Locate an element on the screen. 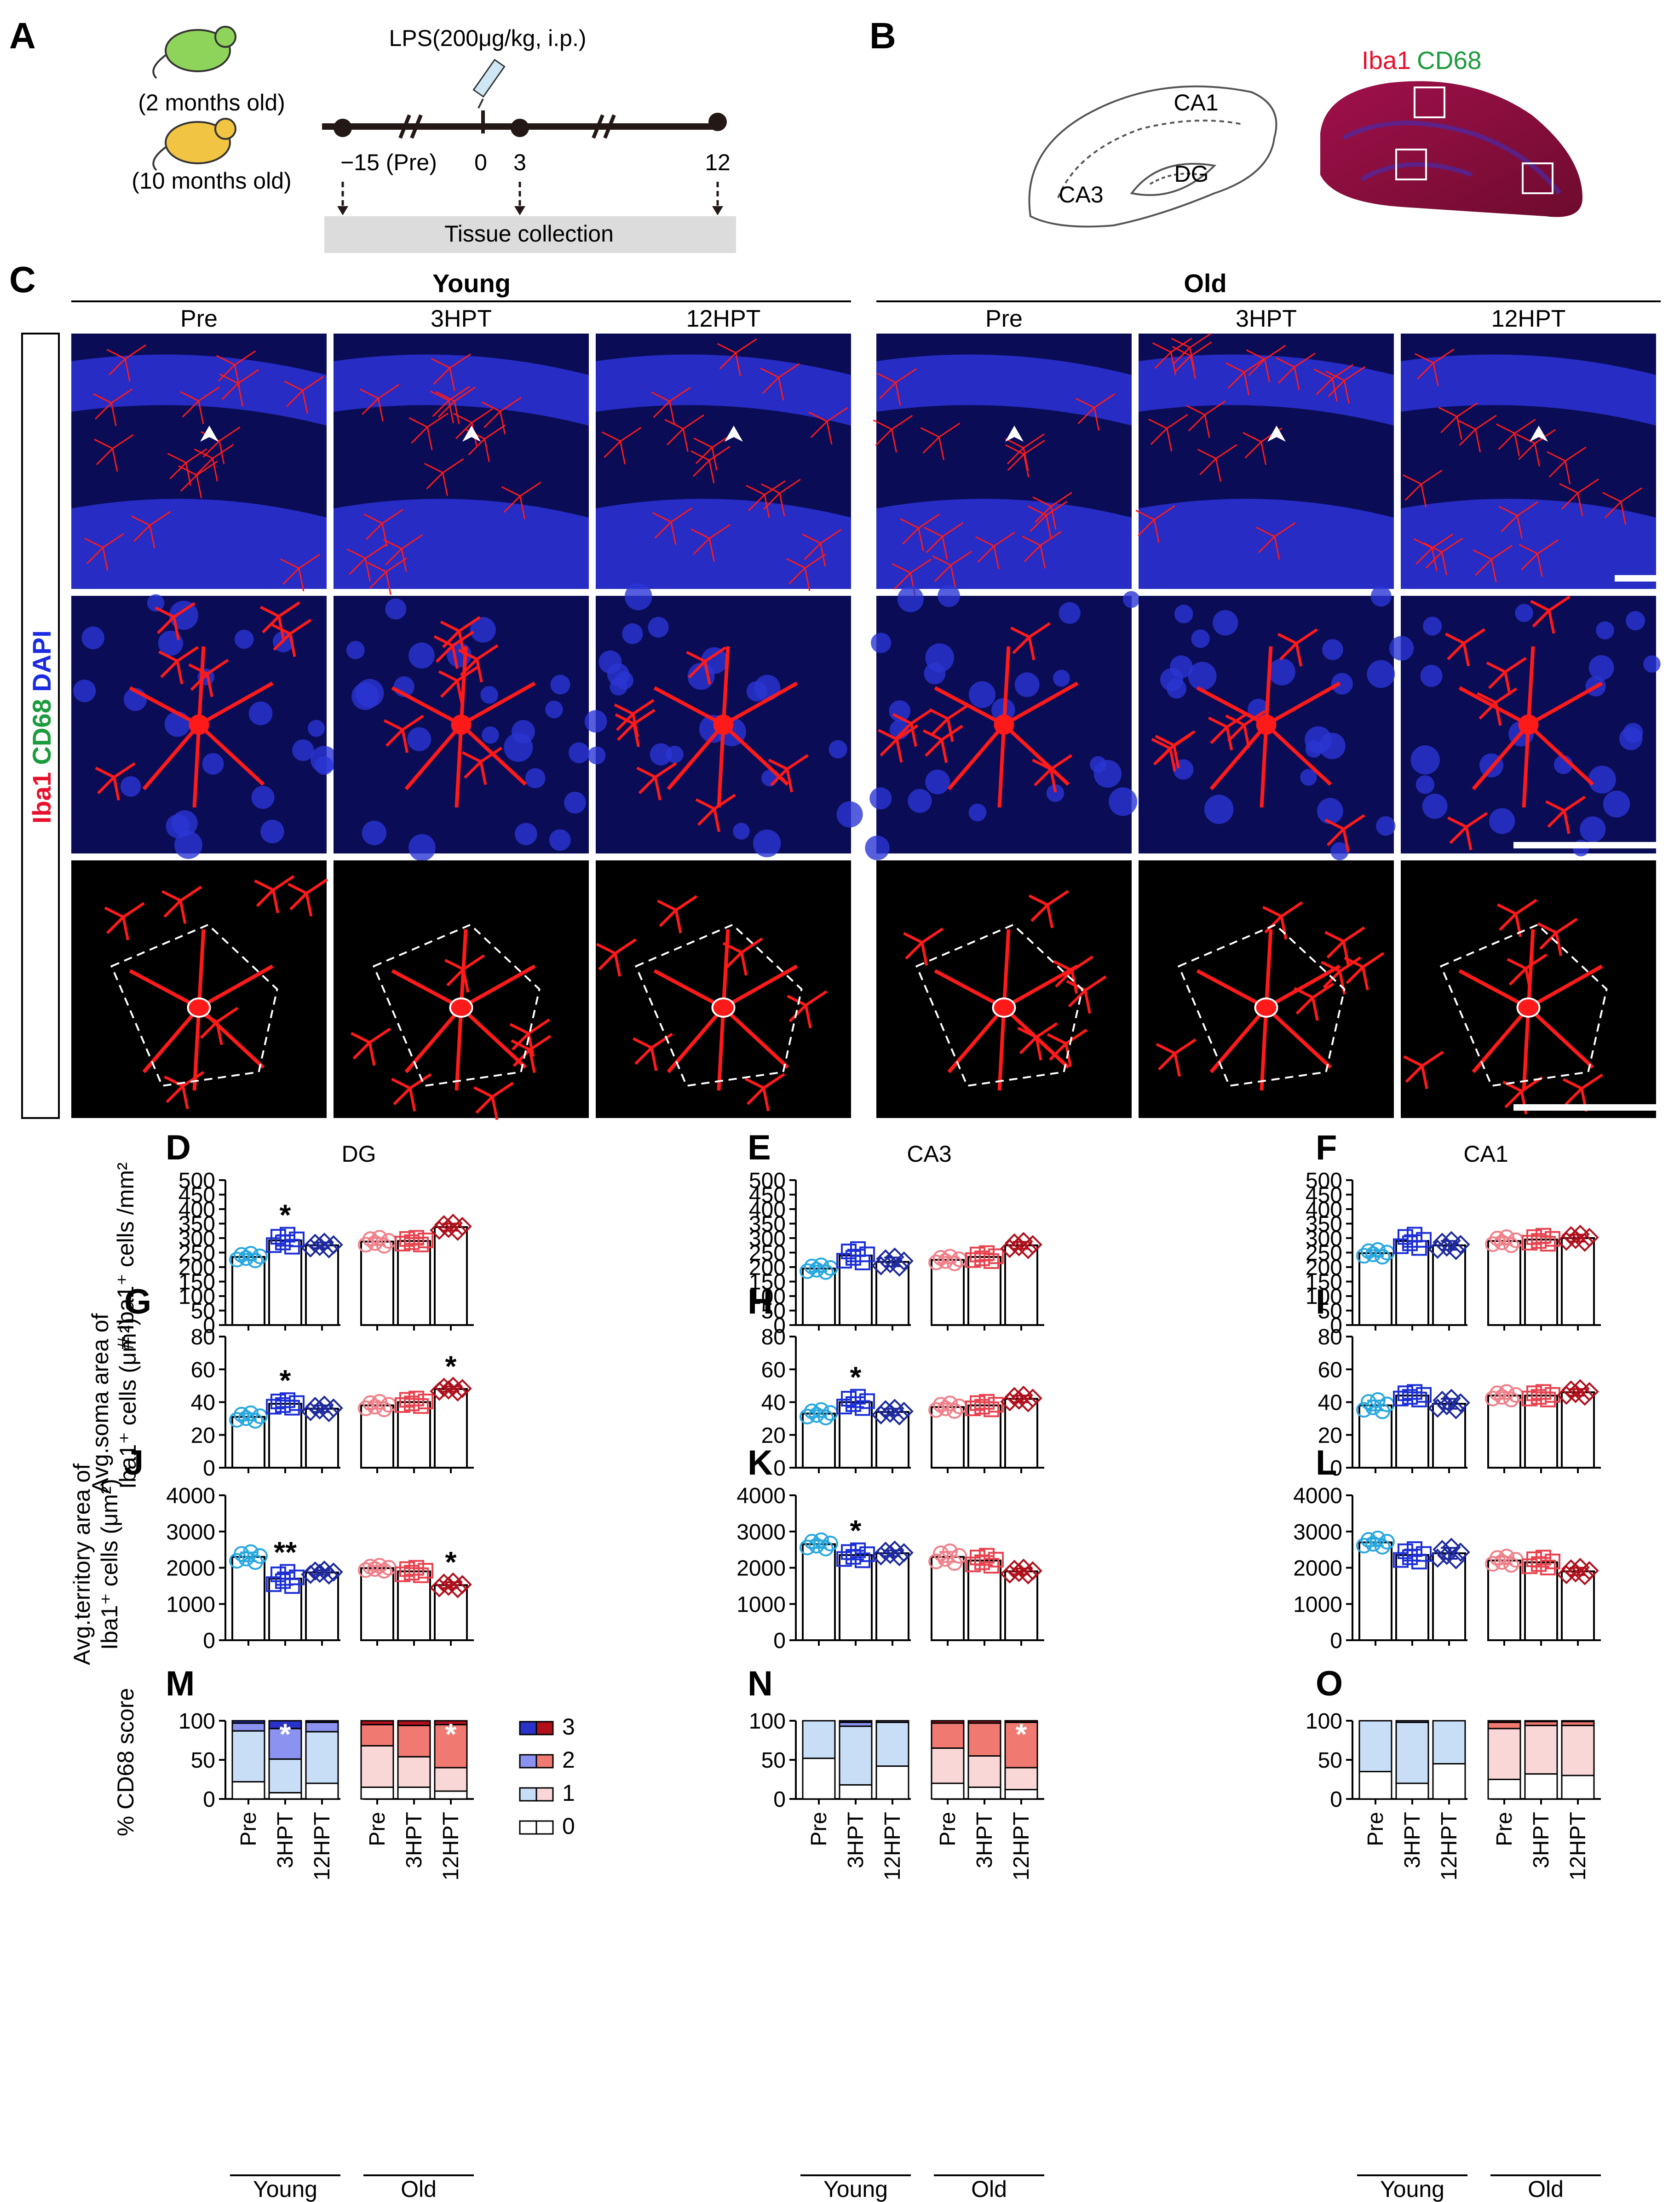 The width and height of the screenshot is (1680, 2202). y-tick-label: 0 is located at coordinates (779, 1468).